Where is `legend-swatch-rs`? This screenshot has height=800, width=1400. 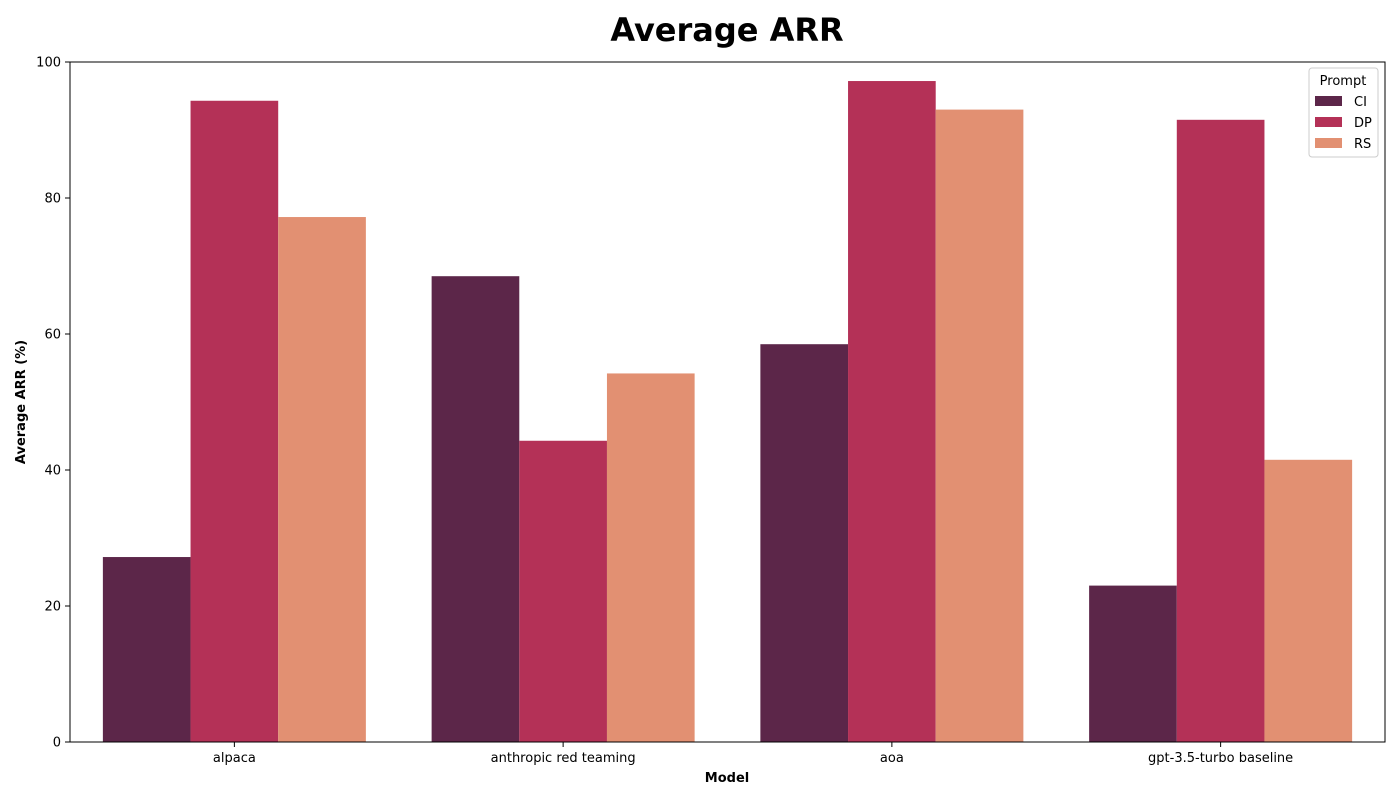 legend-swatch-rs is located at coordinates (1328, 143).